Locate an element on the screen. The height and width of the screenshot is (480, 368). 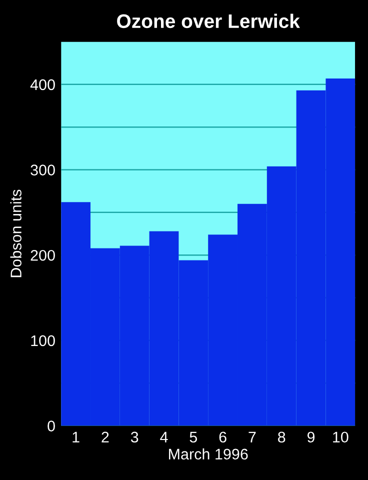
y-axis-title: Dobson units is located at coordinates (16, 234).